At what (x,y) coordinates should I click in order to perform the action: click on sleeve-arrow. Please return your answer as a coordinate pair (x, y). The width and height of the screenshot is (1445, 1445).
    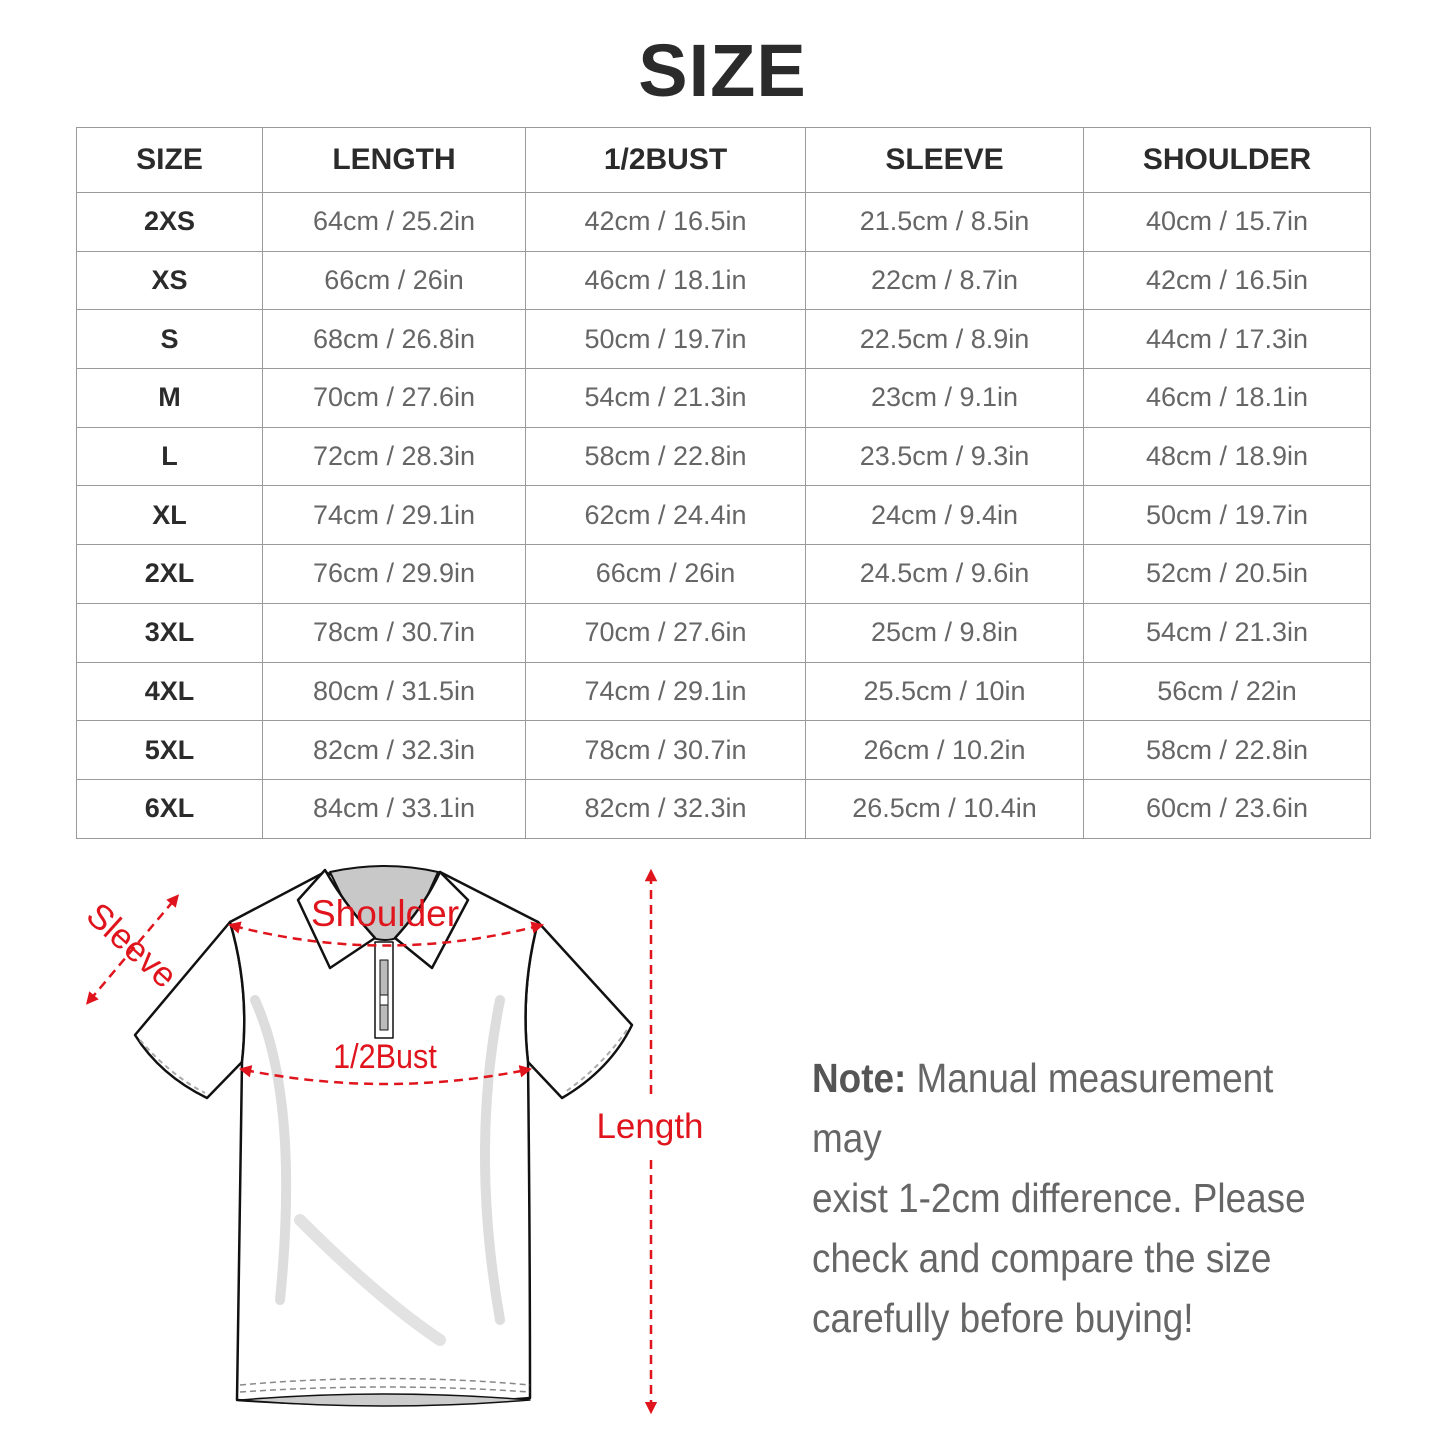
    Looking at the image, I should click on (132, 949).